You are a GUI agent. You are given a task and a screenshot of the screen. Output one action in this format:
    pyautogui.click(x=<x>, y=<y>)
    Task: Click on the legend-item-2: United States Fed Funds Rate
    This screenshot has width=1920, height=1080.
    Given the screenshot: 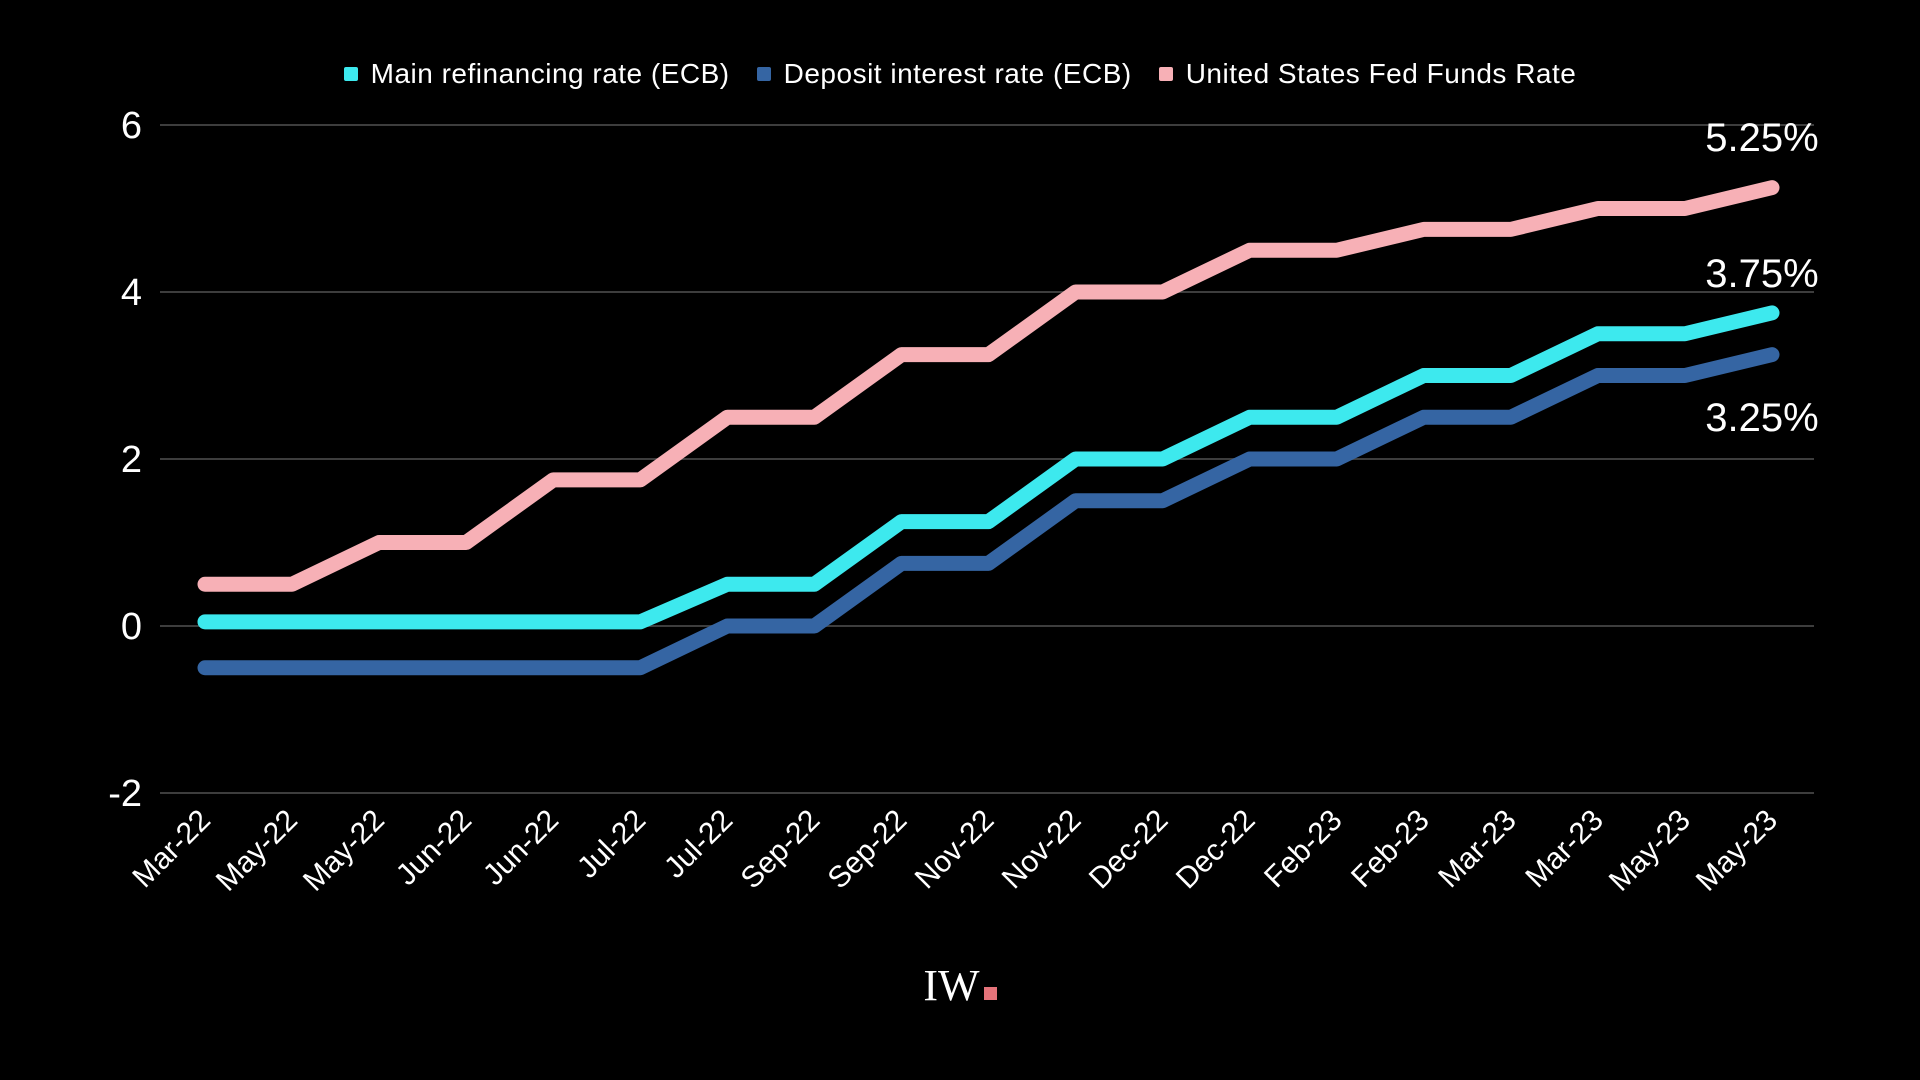 What is the action you would take?
    pyautogui.click(x=1367, y=74)
    